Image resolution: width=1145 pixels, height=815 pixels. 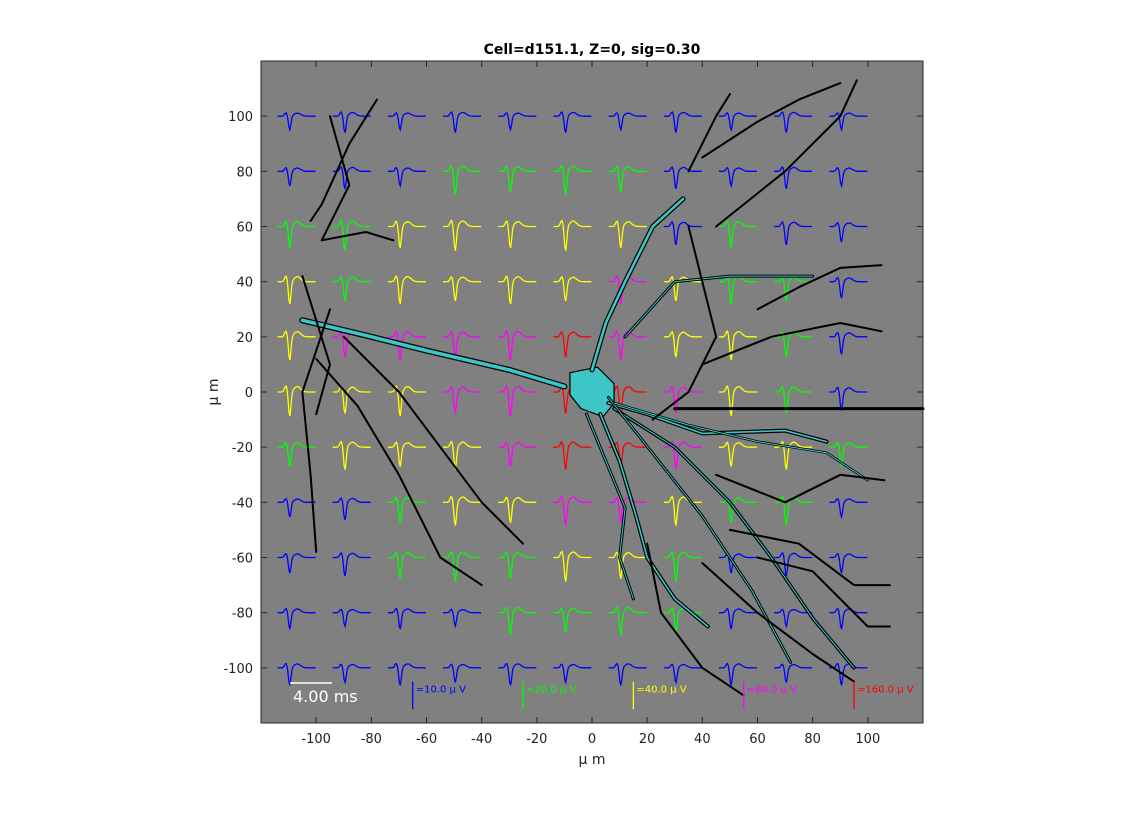 I want to click on x-tick-label: 0, so click(x=592, y=739).